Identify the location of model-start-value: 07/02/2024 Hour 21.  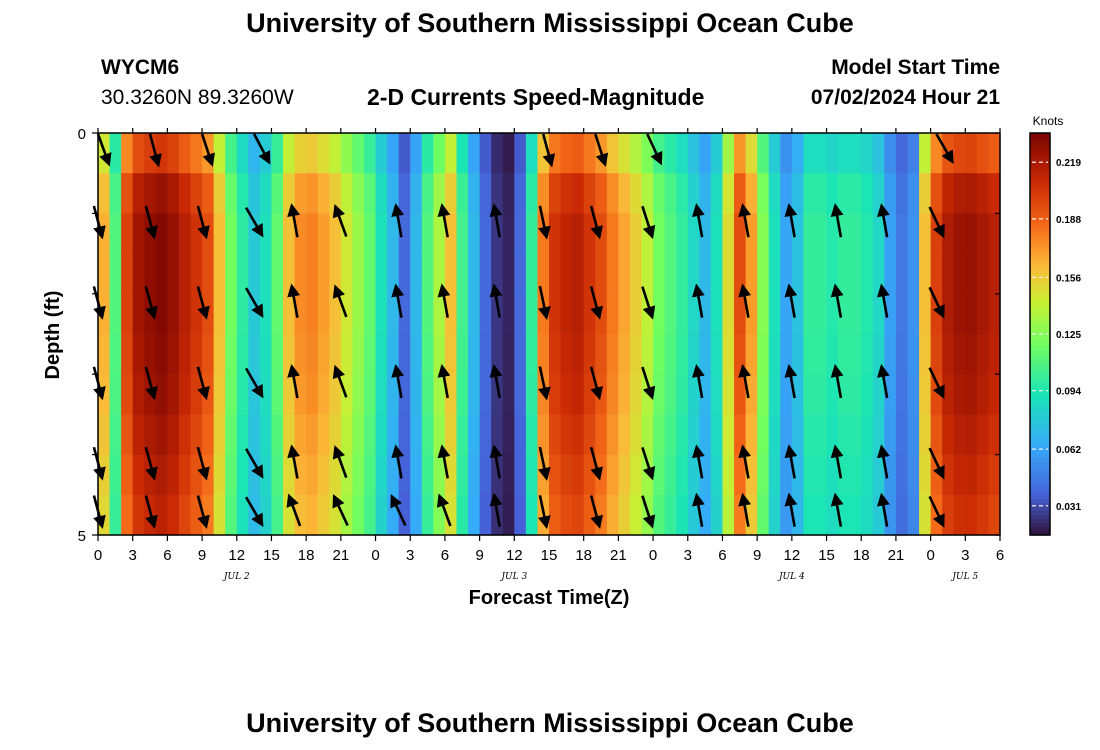
(905, 97).